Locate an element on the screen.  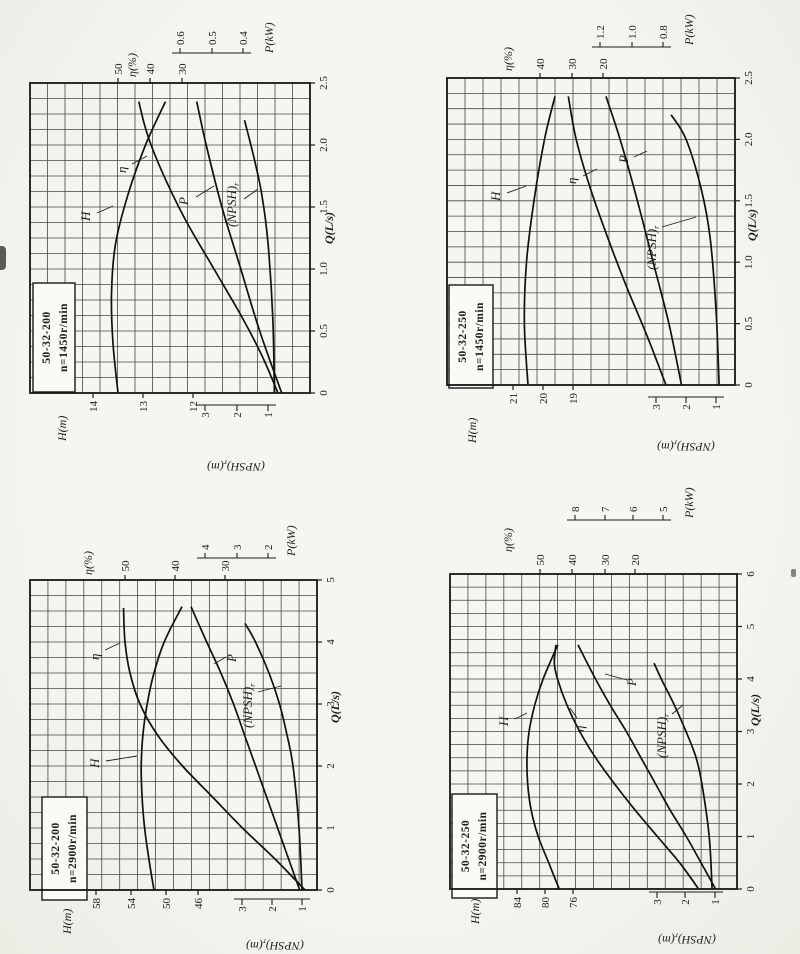
curve-label-eta: η is located at coordinates (94, 657).